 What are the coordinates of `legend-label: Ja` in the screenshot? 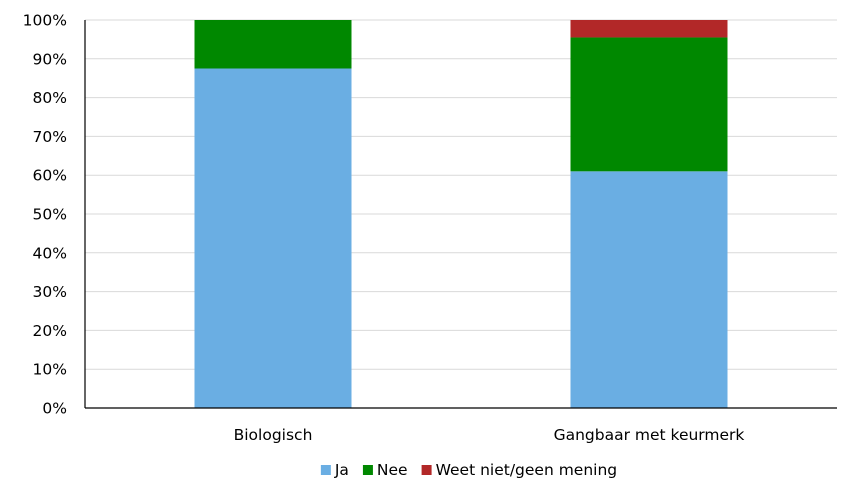 It's located at (341, 470).